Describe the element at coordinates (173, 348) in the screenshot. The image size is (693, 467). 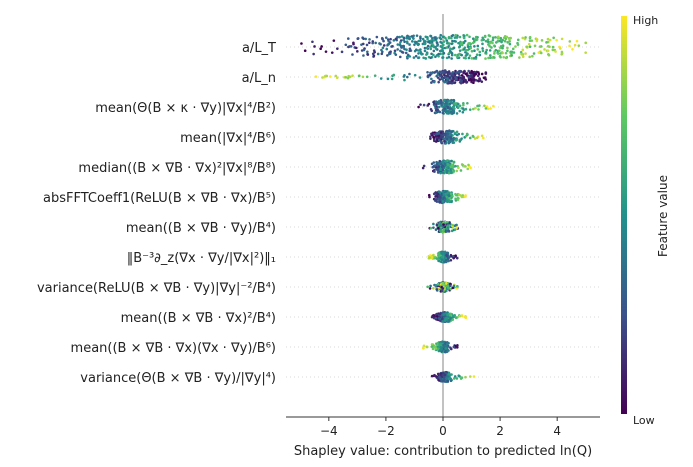
I see `feature-label: mean((B × ∇B · ∇x)(∇x · ∇y)/B⁶)` at that location.